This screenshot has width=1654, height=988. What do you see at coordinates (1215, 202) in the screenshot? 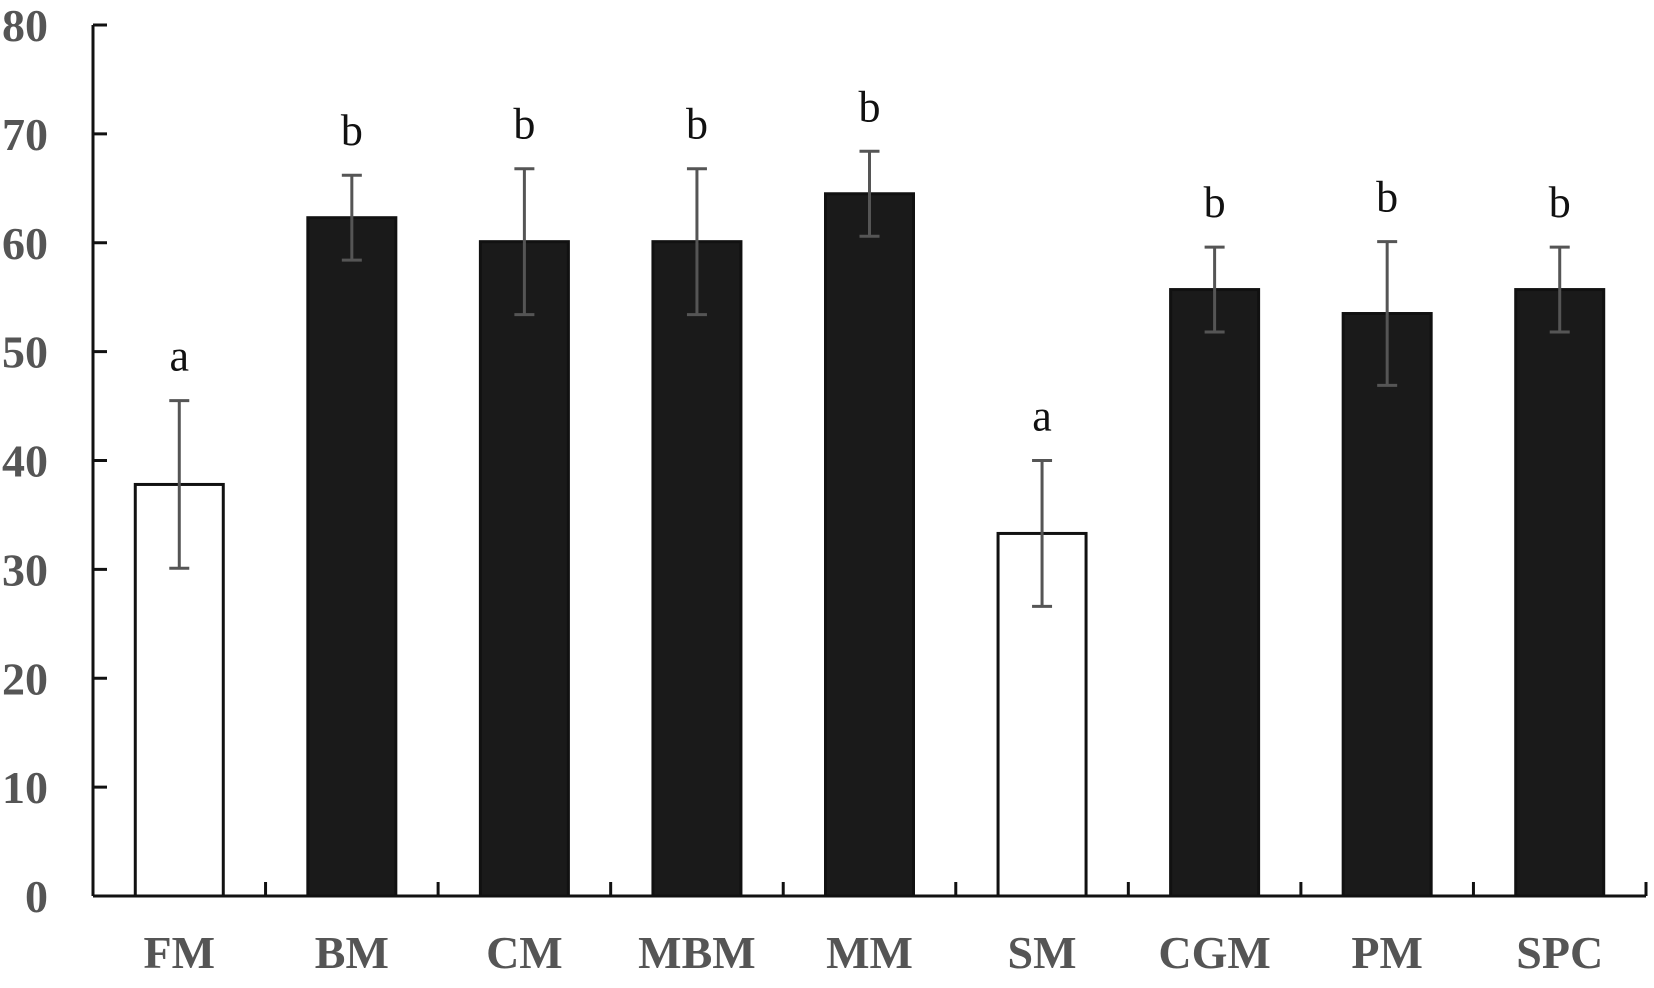
I see `significance-label-cgm: b` at bounding box center [1215, 202].